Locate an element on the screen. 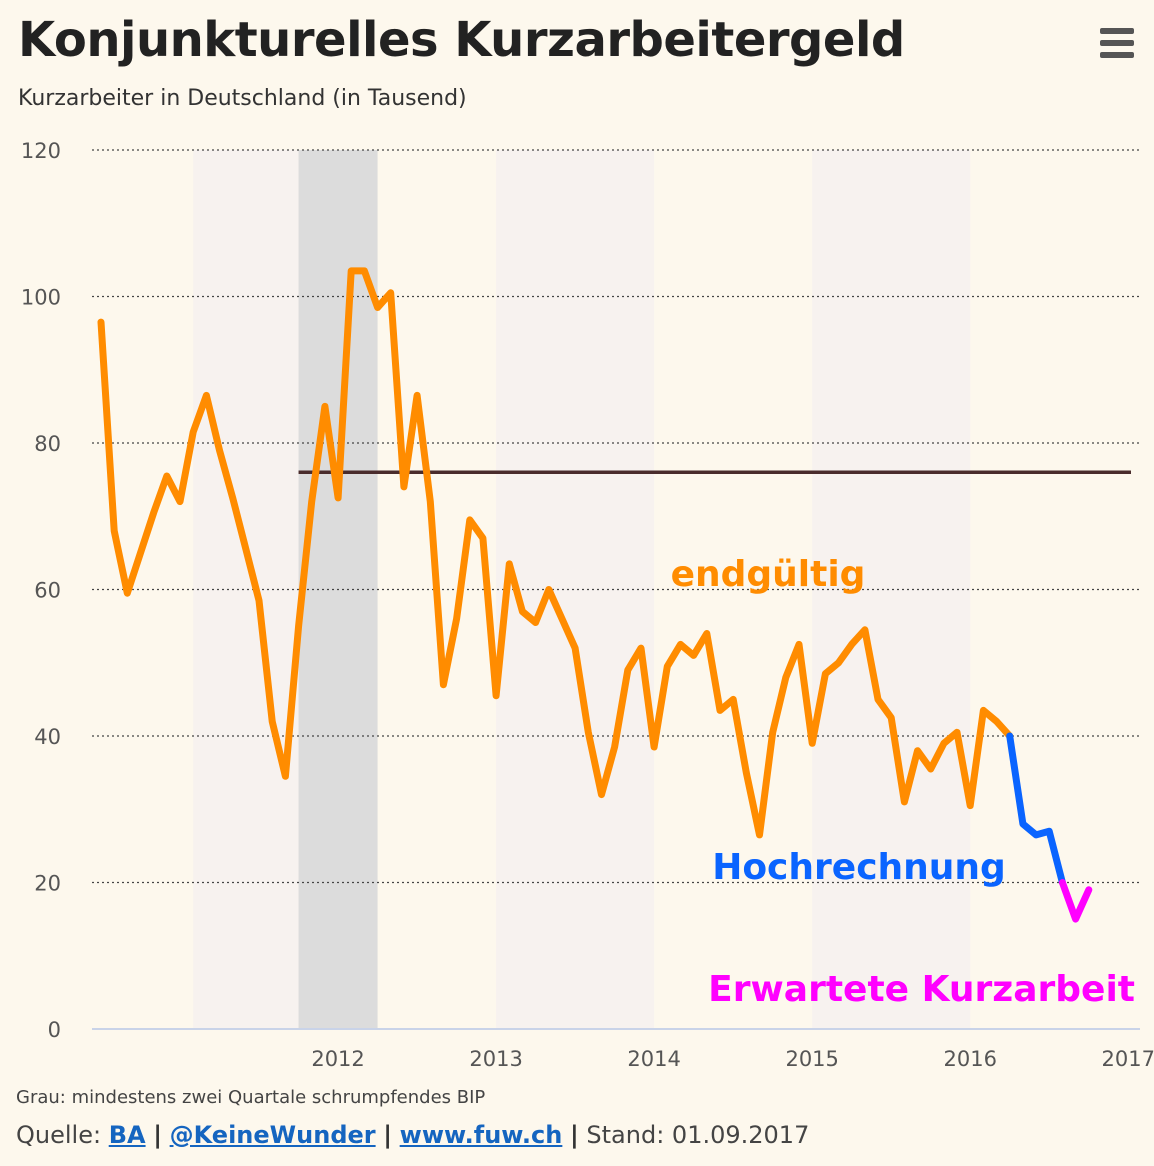 The width and height of the screenshot is (1154, 1166). x-tick-label: 2017 is located at coordinates (1128, 1059).